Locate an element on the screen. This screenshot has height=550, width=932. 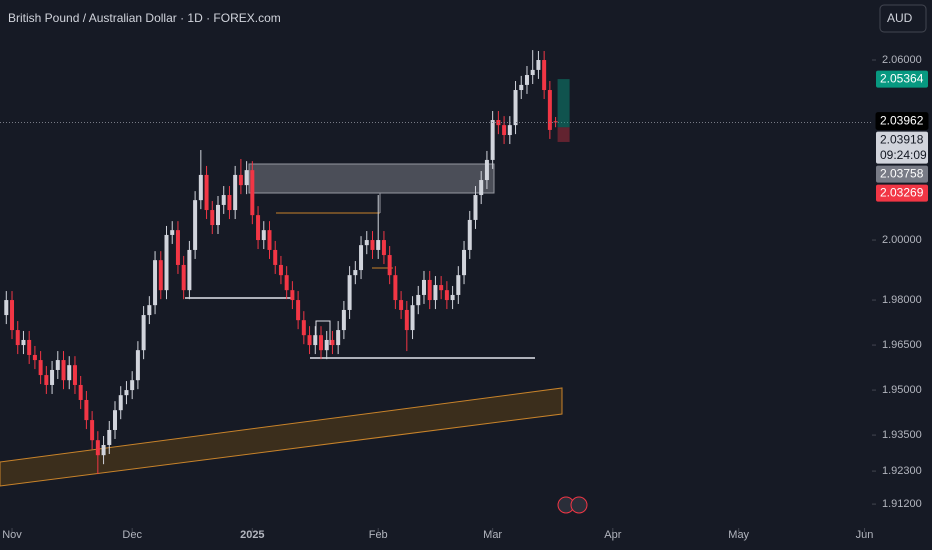
stop-zone is located at coordinates (563, 134).